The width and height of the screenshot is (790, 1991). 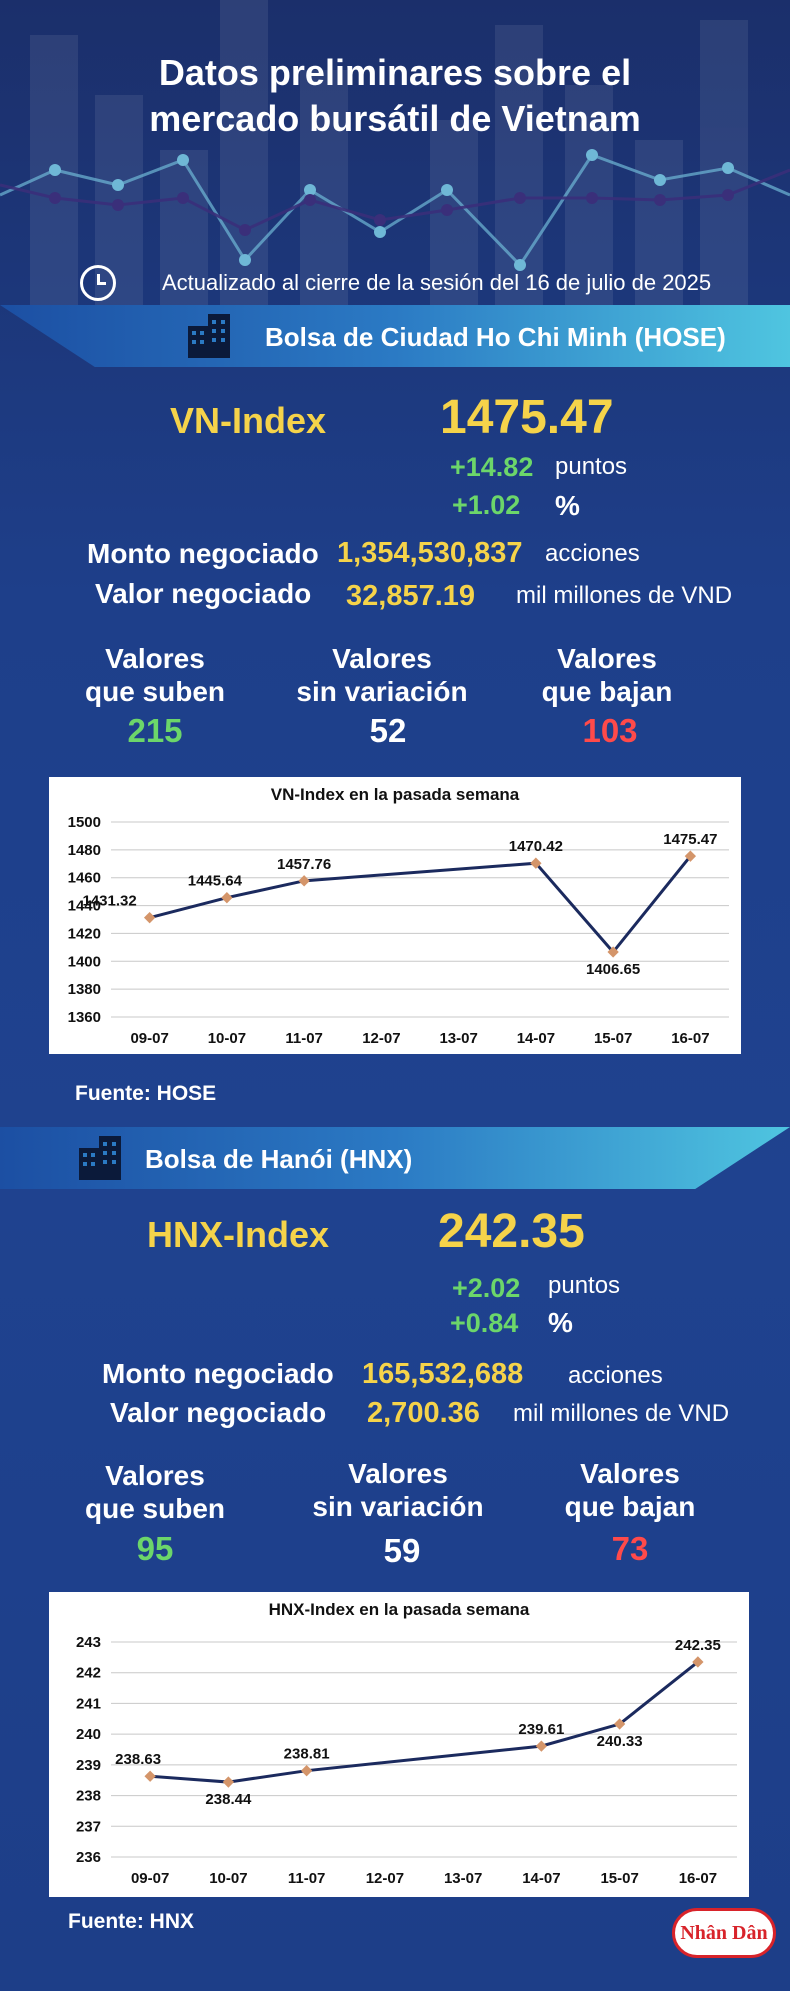 What do you see at coordinates (88, 1765) in the screenshot?
I see `y-tick-label: 239` at bounding box center [88, 1765].